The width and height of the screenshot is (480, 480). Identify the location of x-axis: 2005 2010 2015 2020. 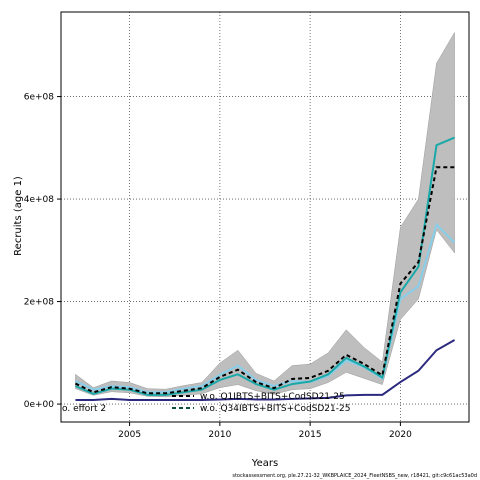
(265, 431).